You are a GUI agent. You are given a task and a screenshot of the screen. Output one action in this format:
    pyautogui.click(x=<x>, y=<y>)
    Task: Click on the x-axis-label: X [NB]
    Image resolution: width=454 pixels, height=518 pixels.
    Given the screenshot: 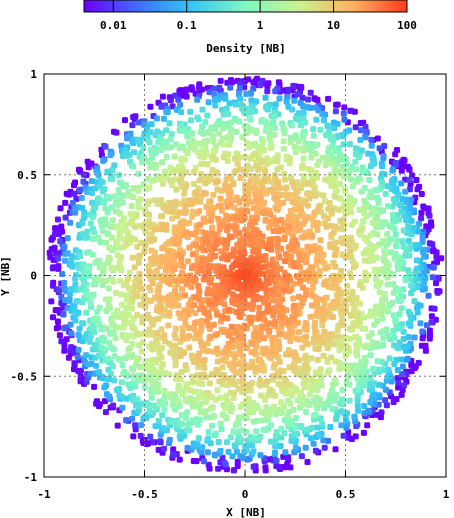 What is the action you would take?
    pyautogui.click(x=246, y=512)
    